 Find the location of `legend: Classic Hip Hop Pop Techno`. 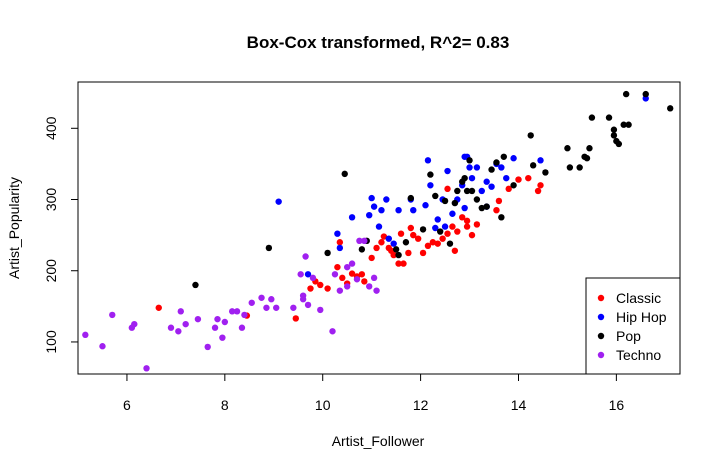

legend: Classic Hip Hop Pop Techno is located at coordinates (633, 326).